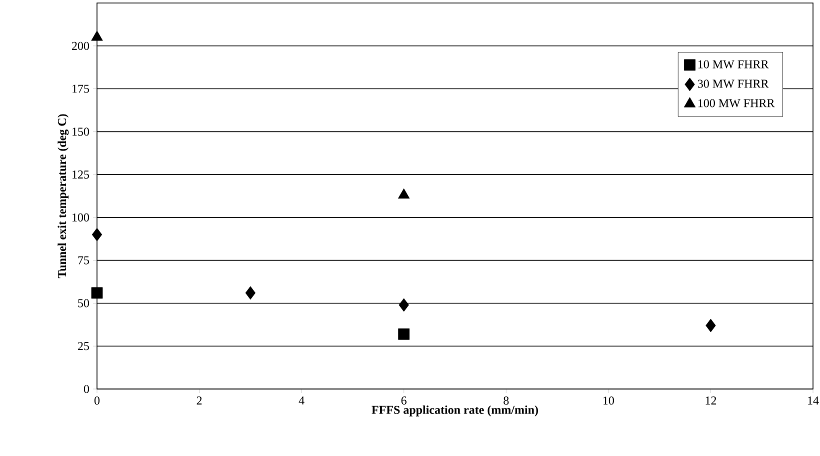 This screenshot has width=820, height=456. I want to click on y-tick-label: 75, so click(84, 260).